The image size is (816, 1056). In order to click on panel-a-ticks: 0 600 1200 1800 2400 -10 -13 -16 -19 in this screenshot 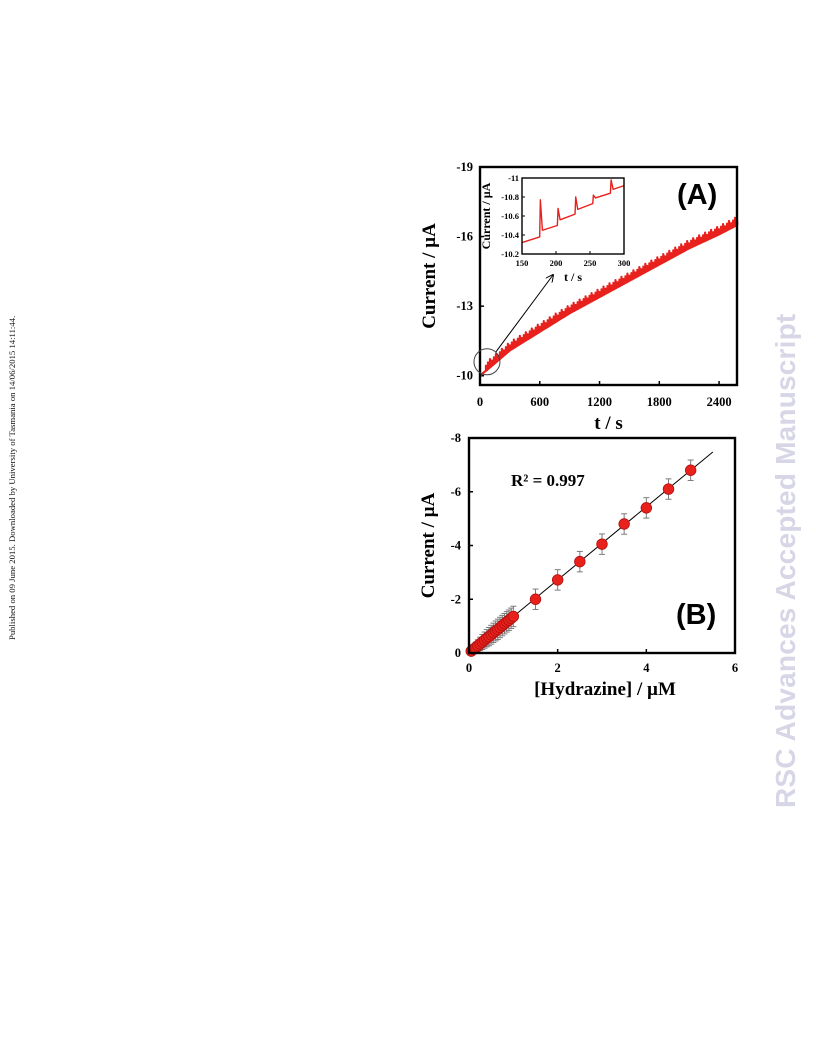, I will do `click(593, 284)`.